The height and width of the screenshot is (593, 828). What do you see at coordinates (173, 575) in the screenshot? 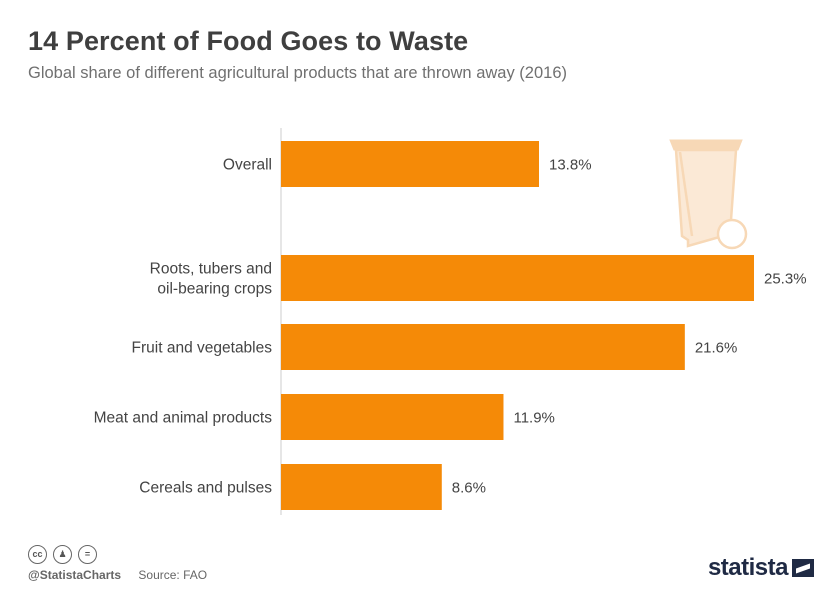
I see `source-note: Source: FAO` at bounding box center [173, 575].